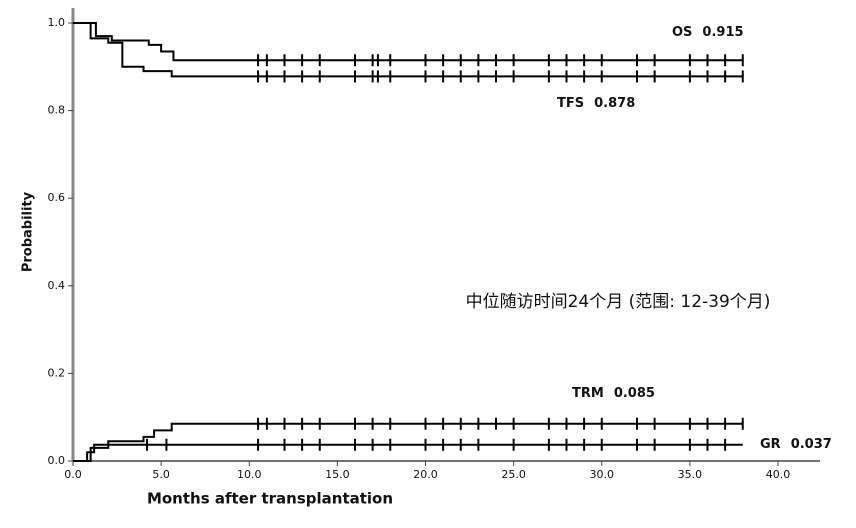 This screenshot has width=856, height=528. What do you see at coordinates (57, 285) in the screenshot?
I see `y-tick-label: 0.4` at bounding box center [57, 285].